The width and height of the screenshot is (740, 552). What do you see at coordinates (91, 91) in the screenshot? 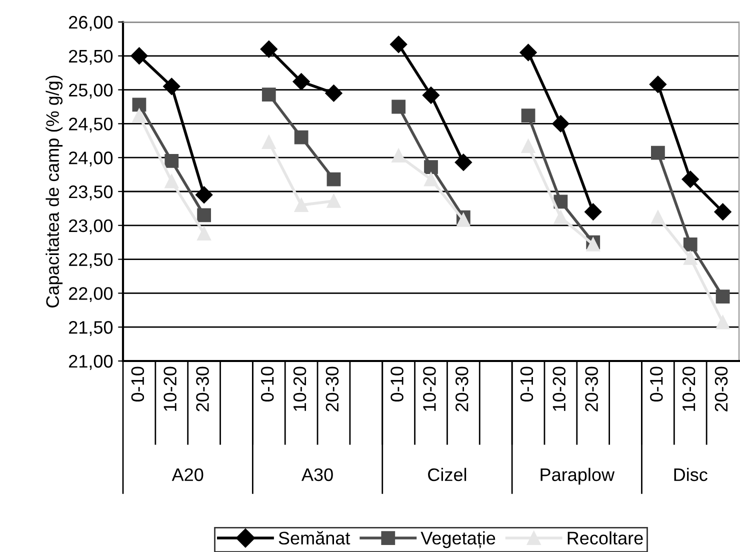
I see `y-tick-label: 25,00` at bounding box center [91, 91].